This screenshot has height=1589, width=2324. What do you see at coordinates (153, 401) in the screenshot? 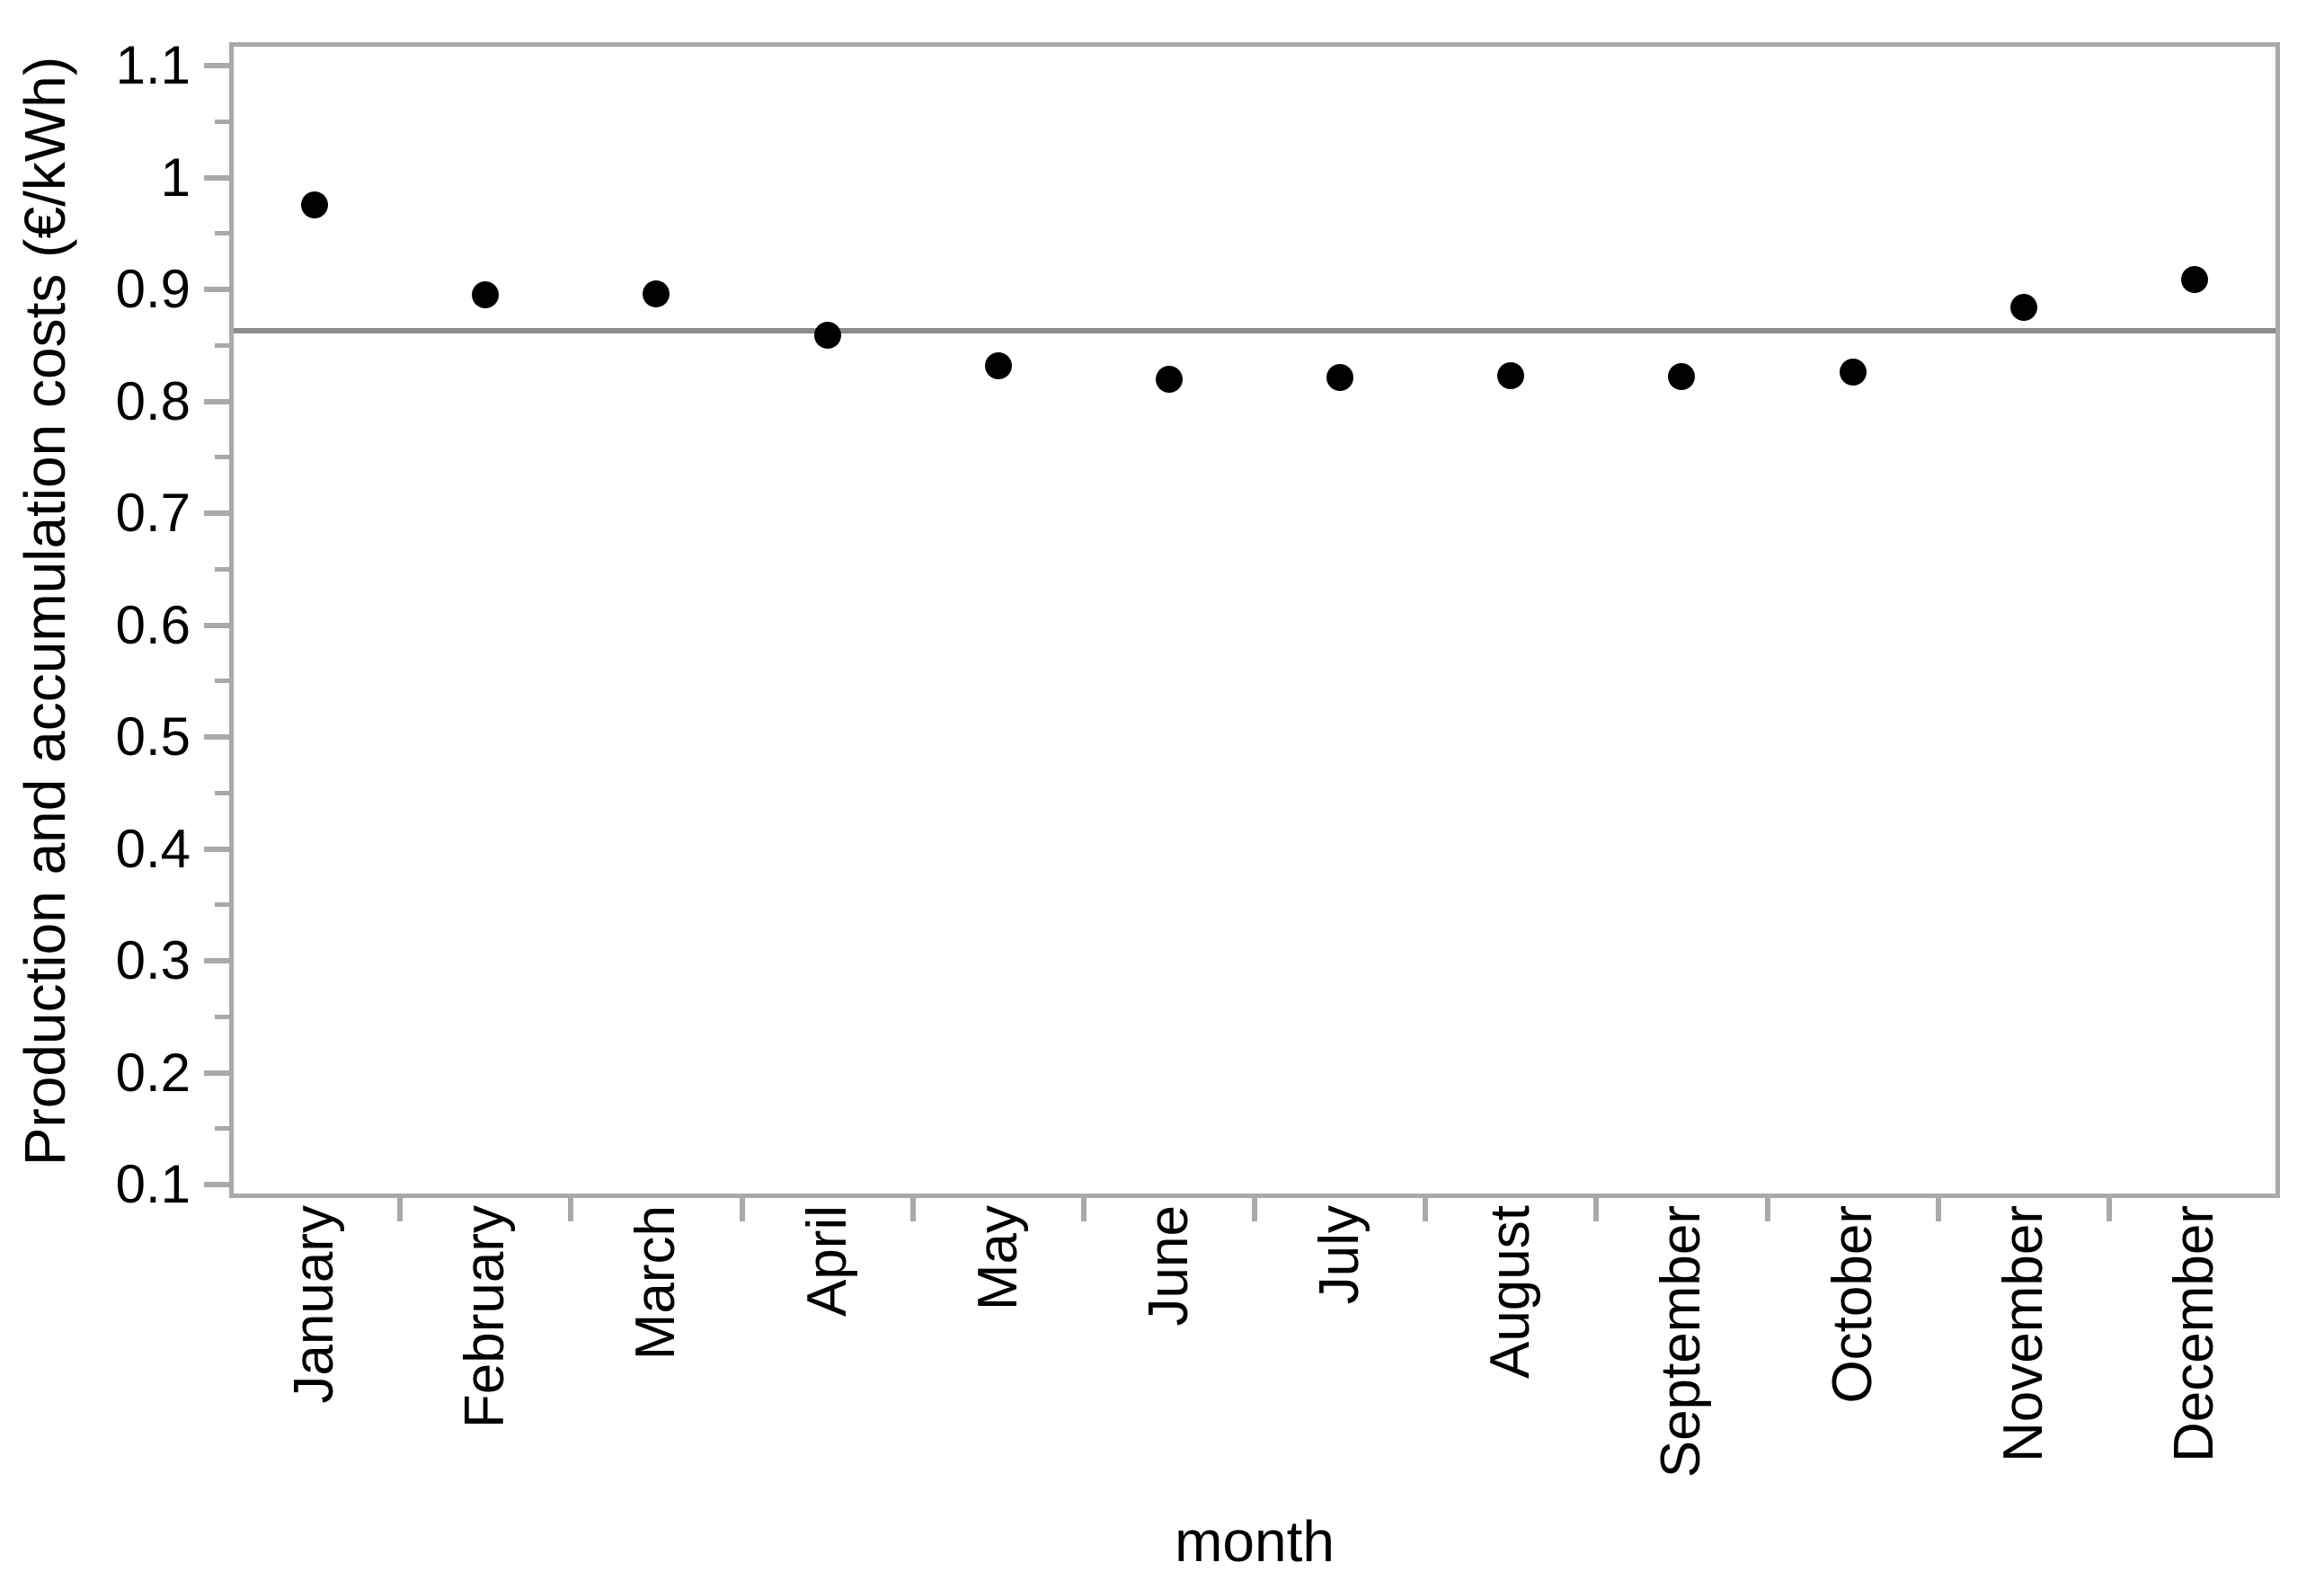
I see `y-tick-label: 0.8` at bounding box center [153, 401].